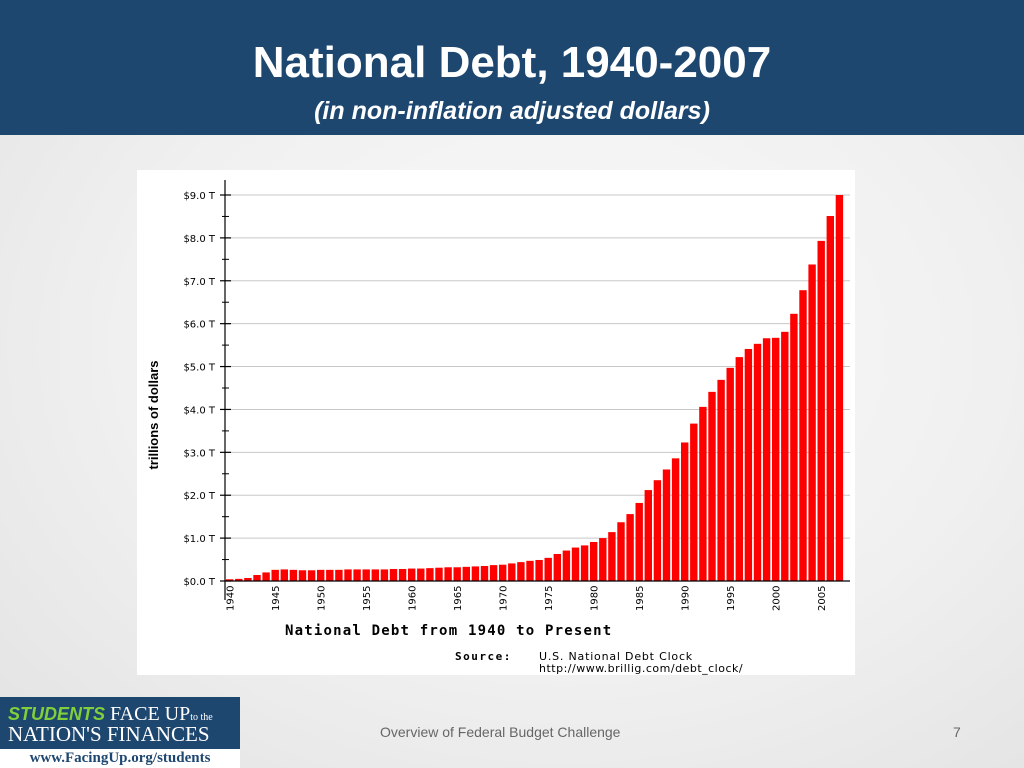 The height and width of the screenshot is (768, 1024). I want to click on bar-1946, so click(284, 575).